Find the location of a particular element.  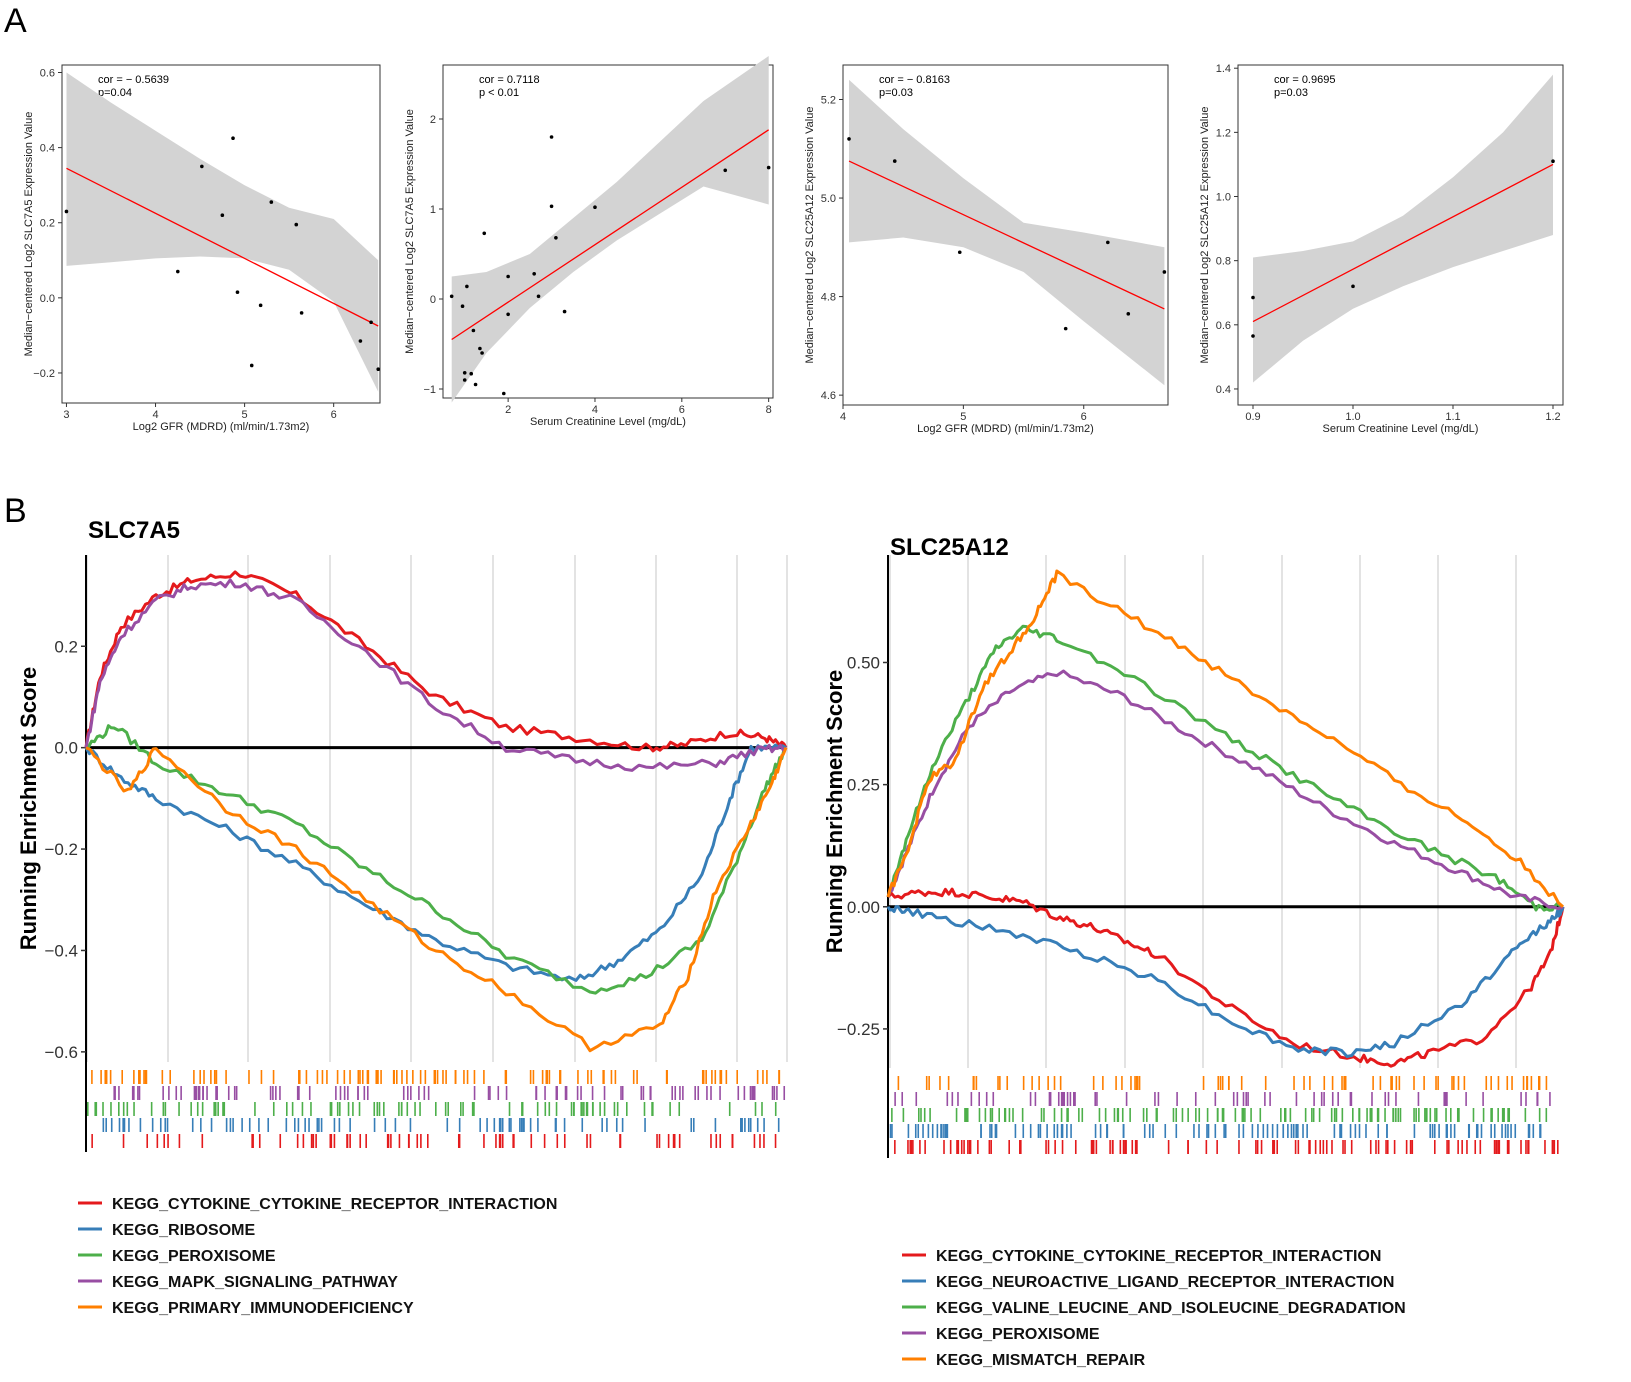

x-tick-label: 3 is located at coordinates (66, 415).